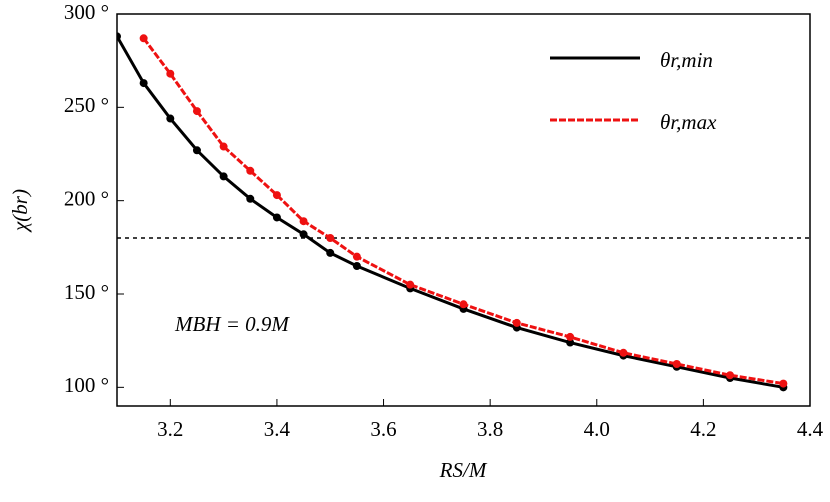 The image size is (830, 502). I want to click on y-axis-label: χ(br), so click(20, 211).